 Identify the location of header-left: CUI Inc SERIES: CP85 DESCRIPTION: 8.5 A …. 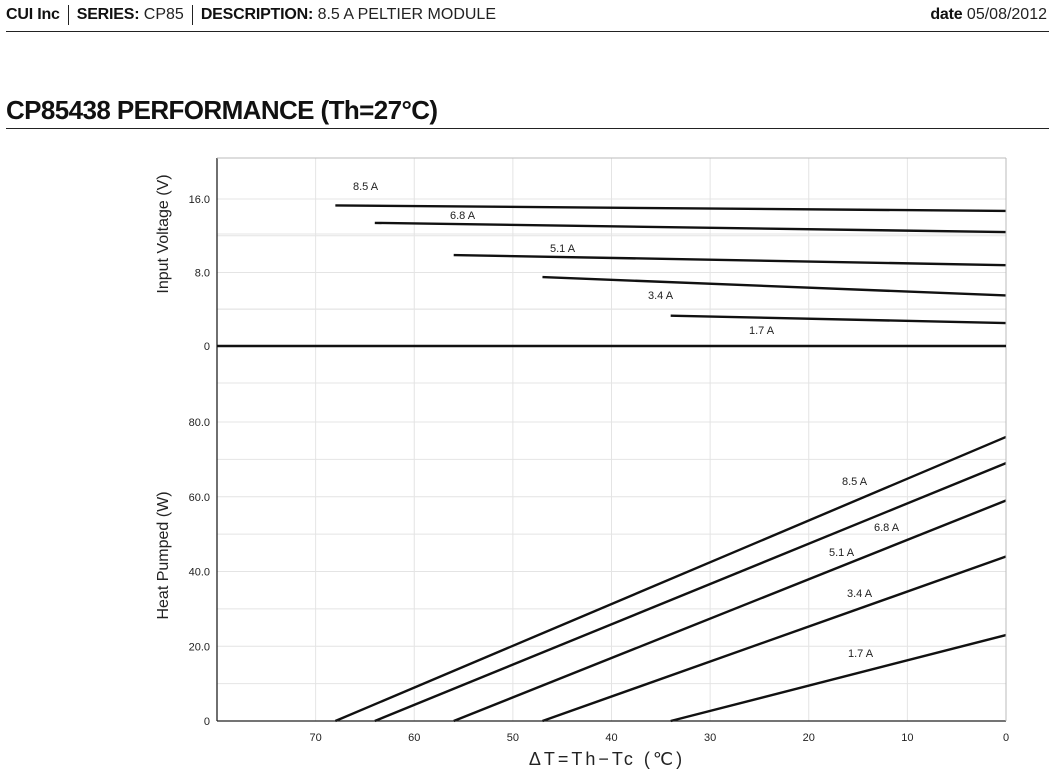
(255, 15).